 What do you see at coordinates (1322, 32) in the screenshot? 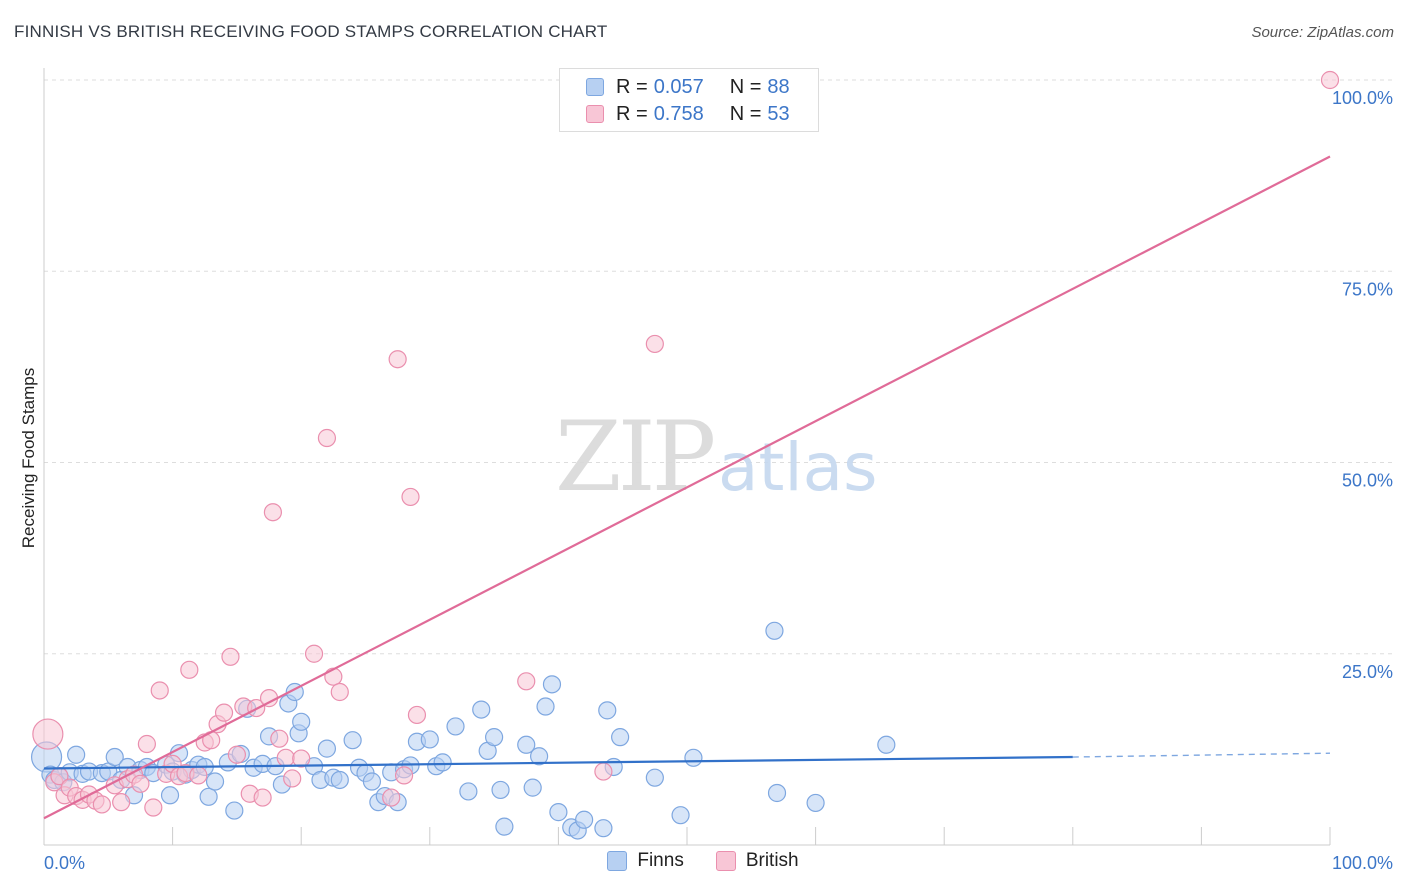
I see `source-label: Source: ZipAtlas.com` at bounding box center [1322, 32].